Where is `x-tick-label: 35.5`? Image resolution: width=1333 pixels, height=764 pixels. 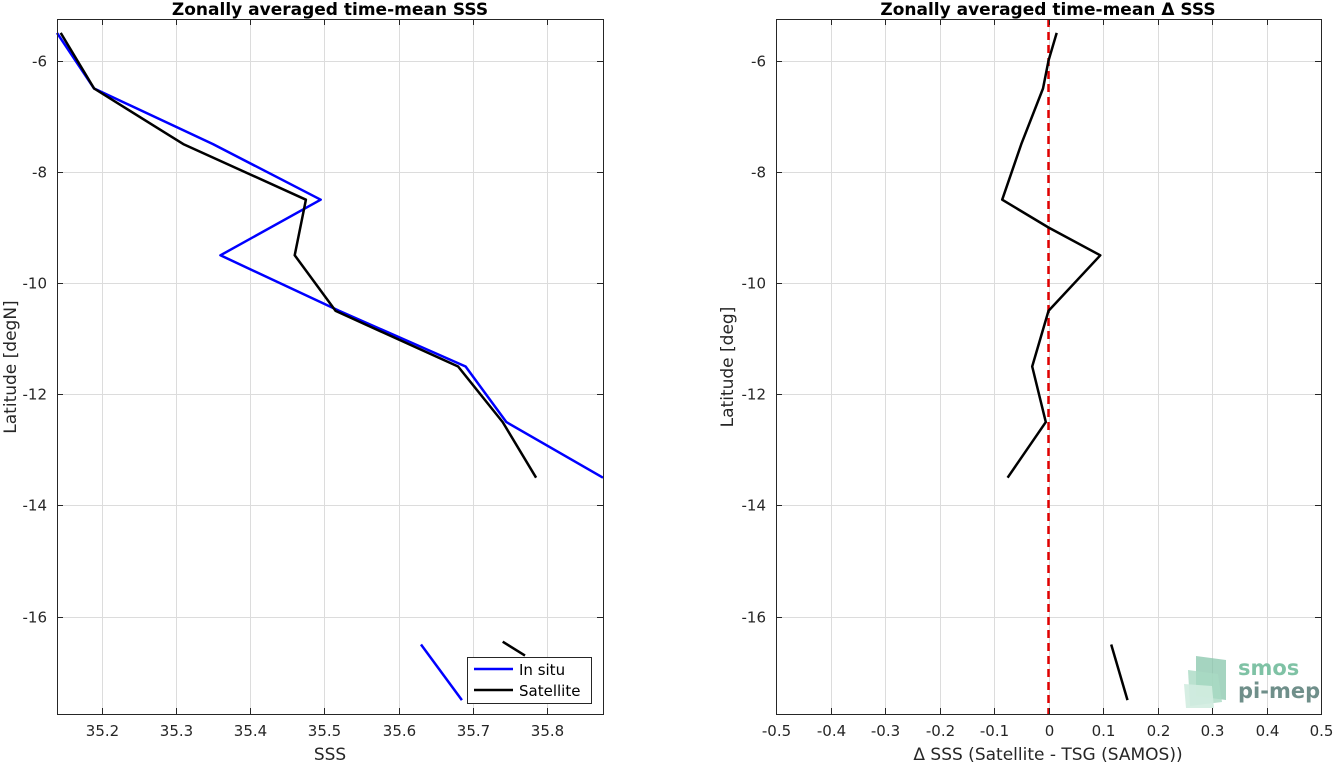 x-tick-label: 35.5 is located at coordinates (324, 731).